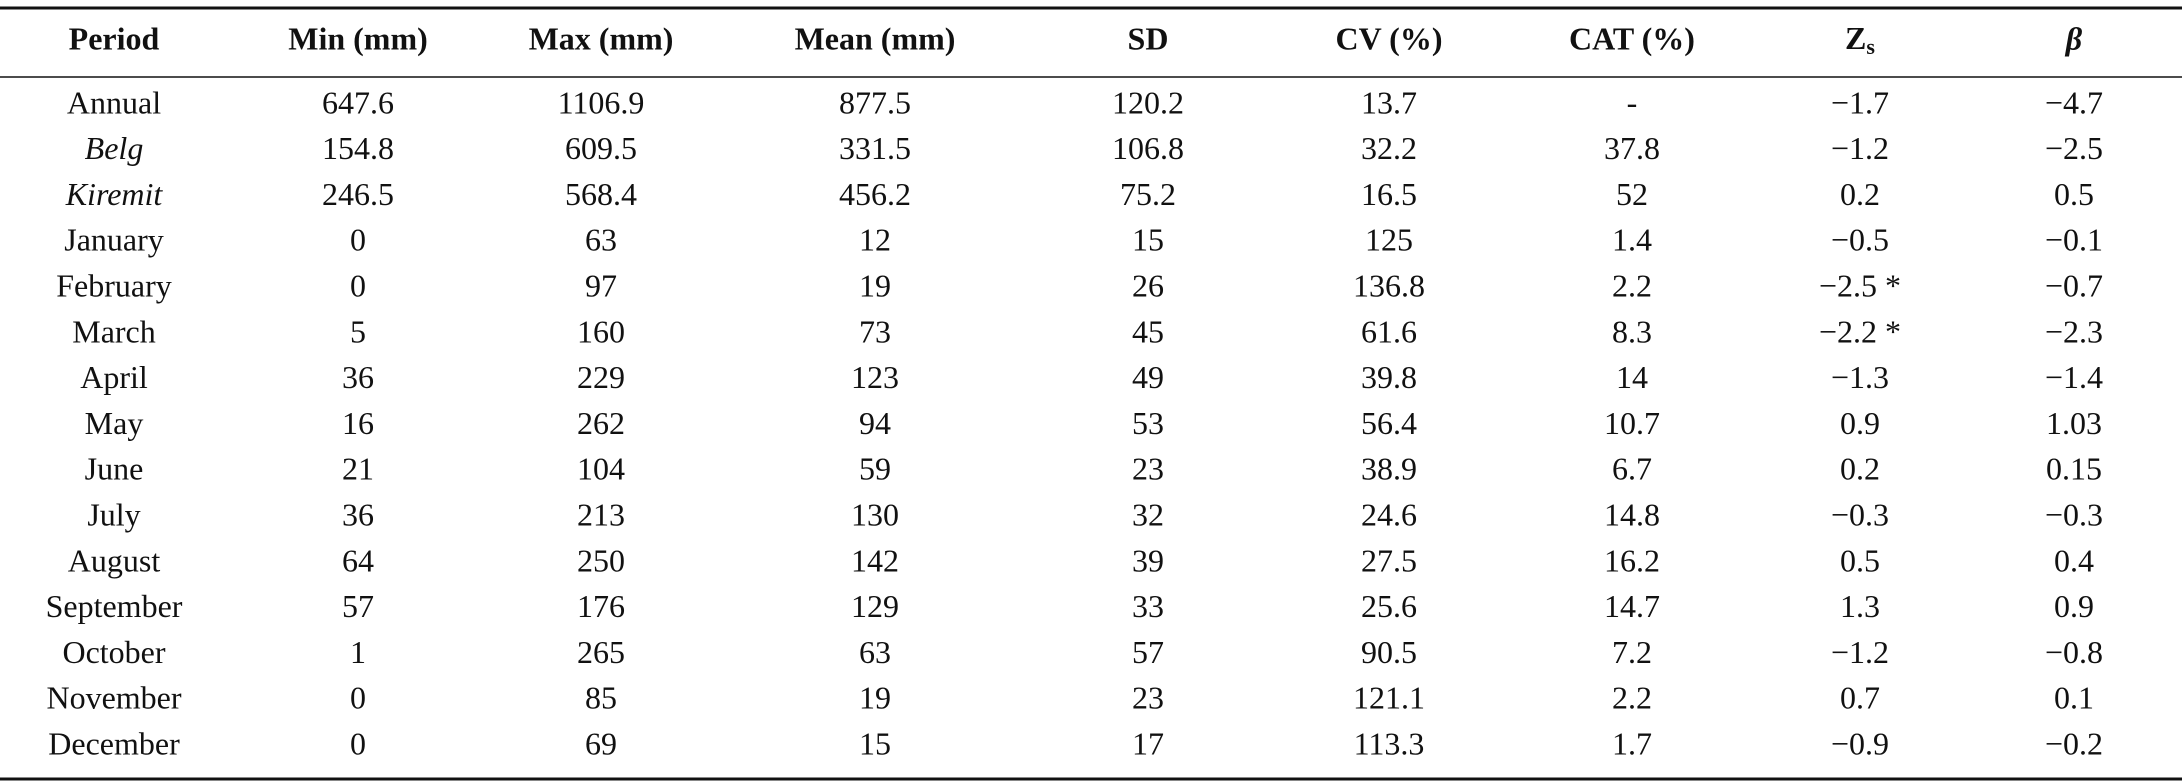 This screenshot has height=782, width=2182. I want to click on cell: −4.7, so click(2074, 102).